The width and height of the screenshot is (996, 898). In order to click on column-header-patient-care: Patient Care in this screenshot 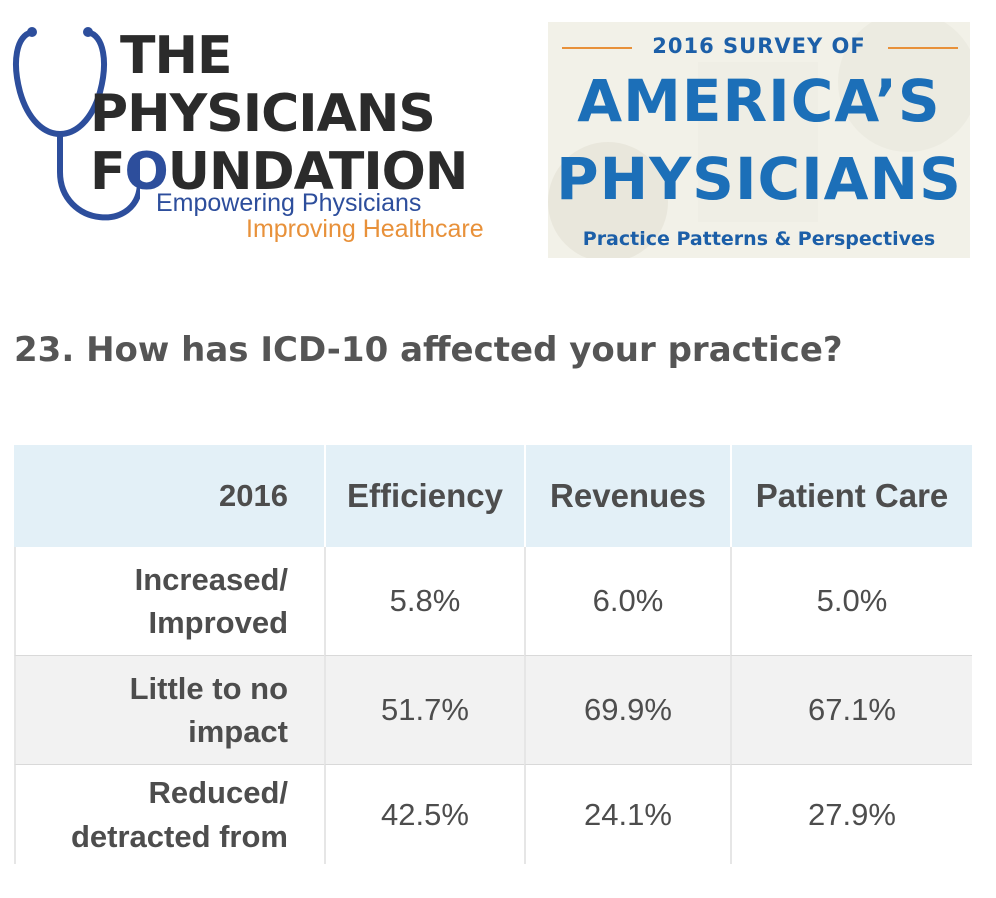, I will do `click(851, 496)`.